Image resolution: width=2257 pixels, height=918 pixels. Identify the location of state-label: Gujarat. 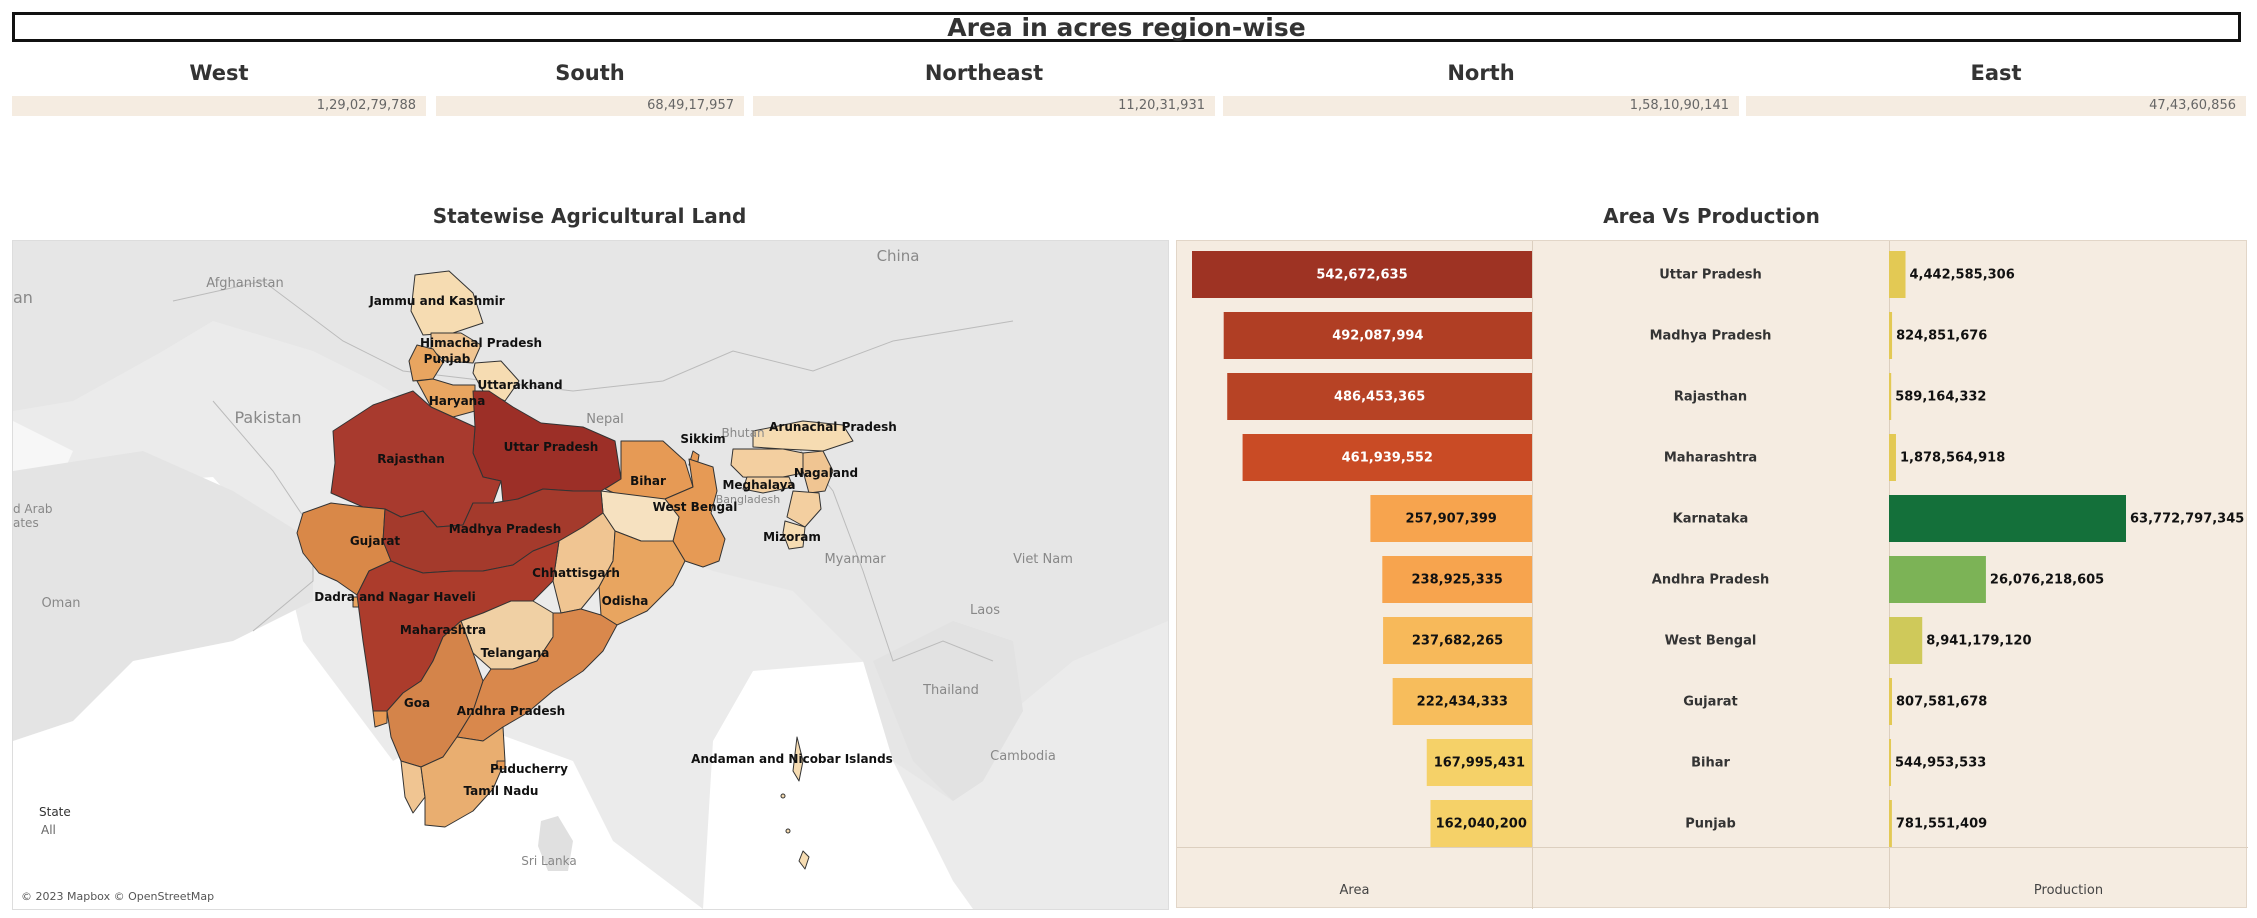
(375, 541).